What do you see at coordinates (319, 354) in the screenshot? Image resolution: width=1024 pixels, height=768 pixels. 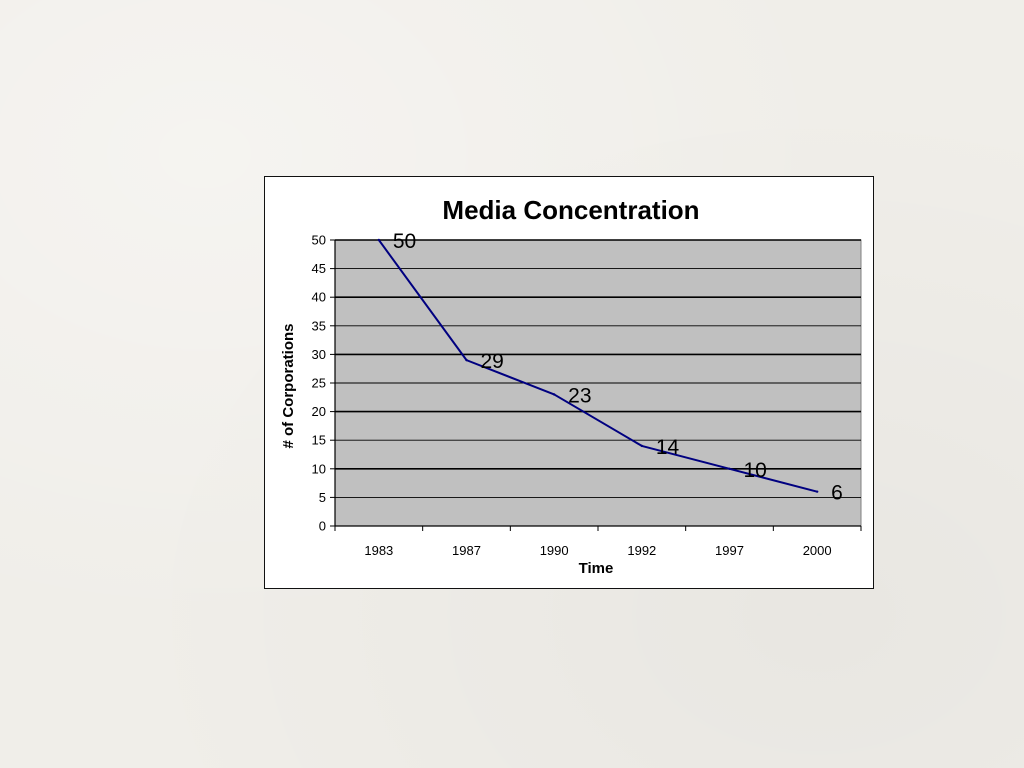 I see `y-tick-label: 30` at bounding box center [319, 354].